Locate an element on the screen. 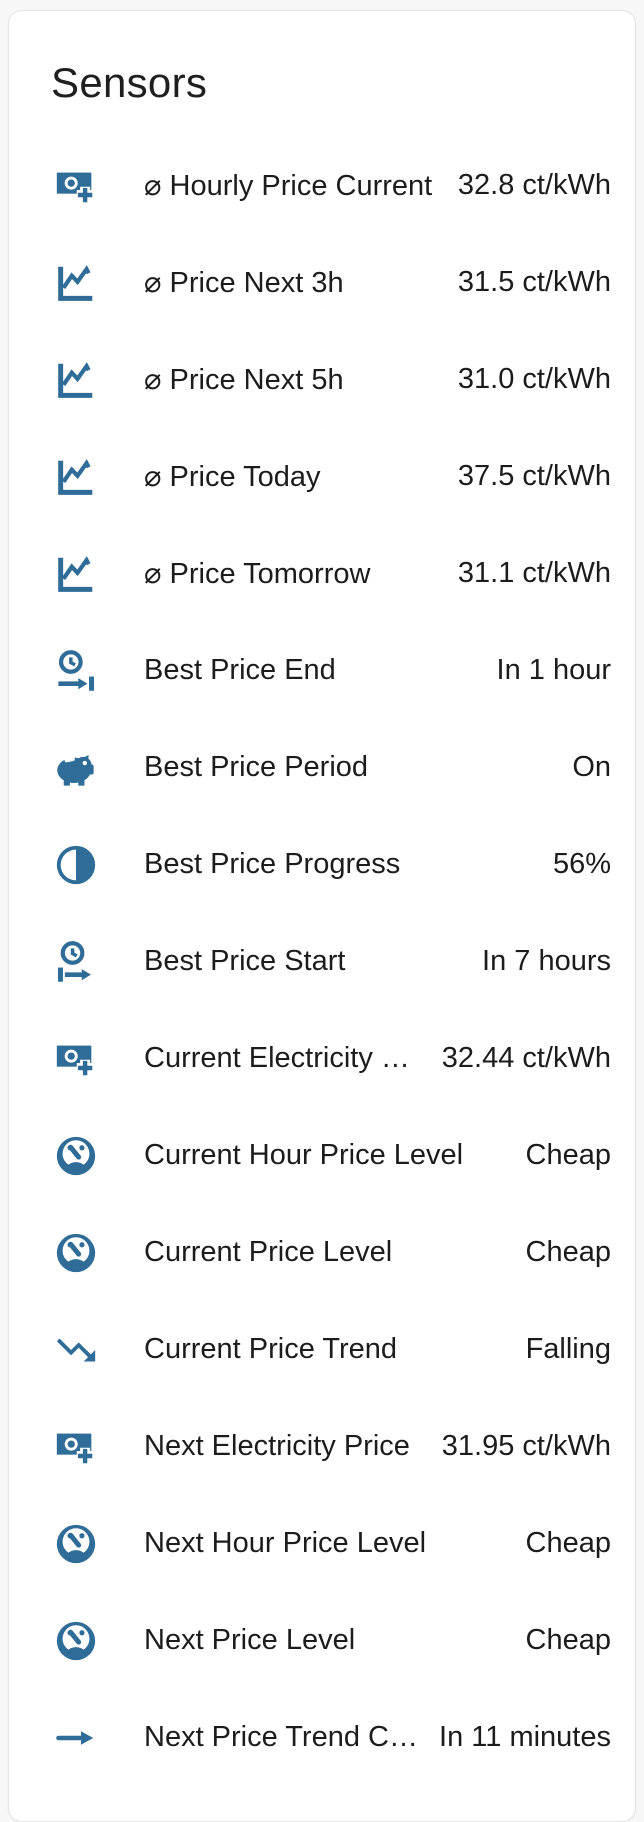 This screenshot has height=1822, width=644. entity-value: 37.5 ct/kWh is located at coordinates (534, 476).